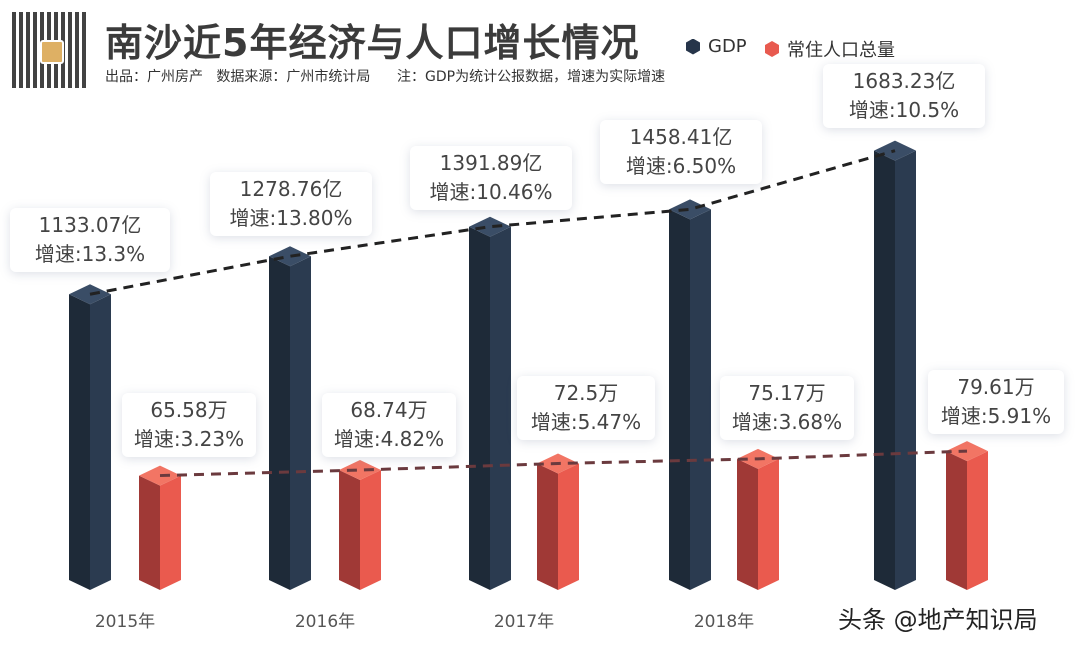  Describe the element at coordinates (389, 439) in the screenshot. I see `growth-label: 增速:4.82%` at that location.